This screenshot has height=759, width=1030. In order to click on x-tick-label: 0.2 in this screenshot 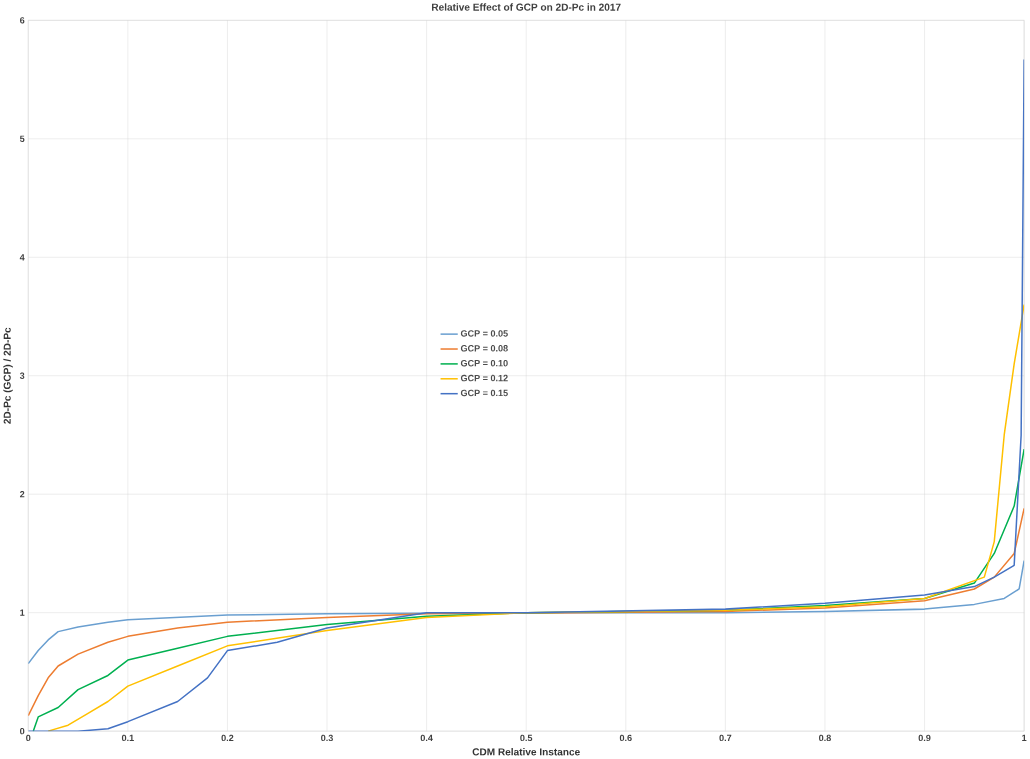, I will do `click(227, 738)`.